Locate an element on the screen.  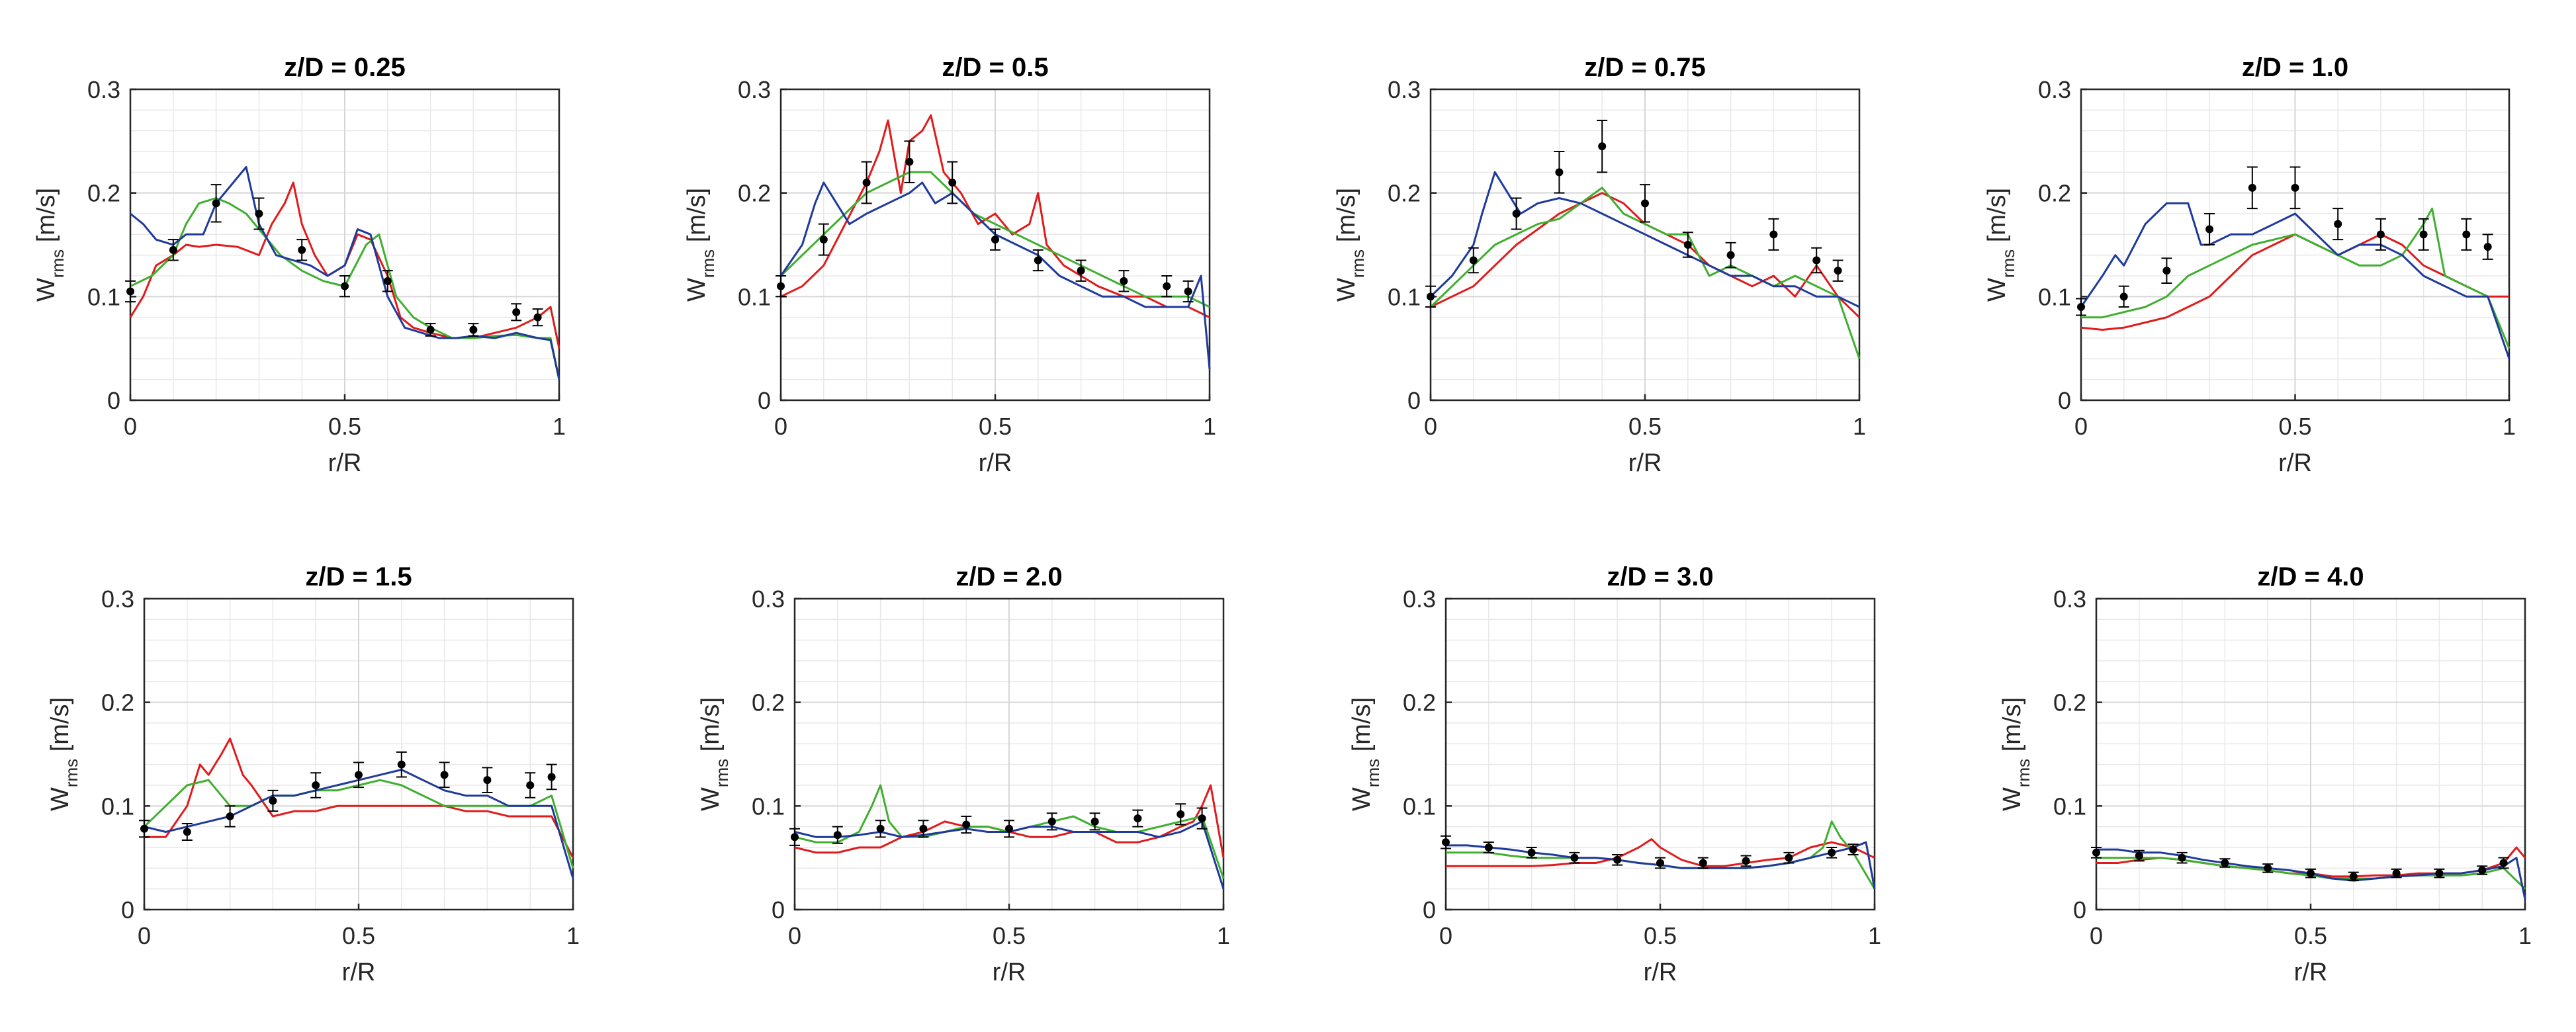
series-line-red is located at coordinates (995, 216).